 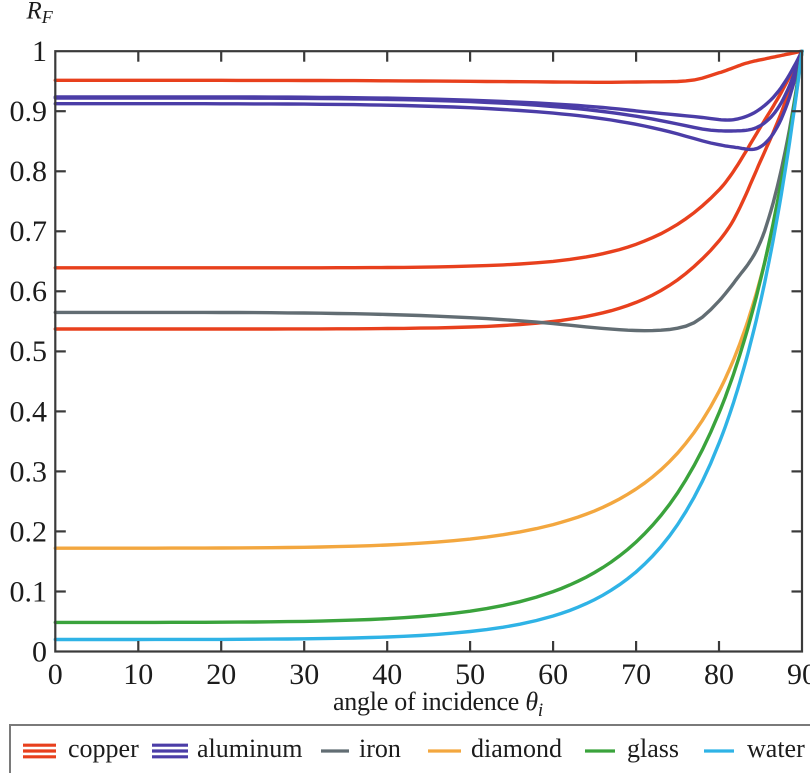 What do you see at coordinates (776, 748) in the screenshot?
I see `svg-text: water` at bounding box center [776, 748].